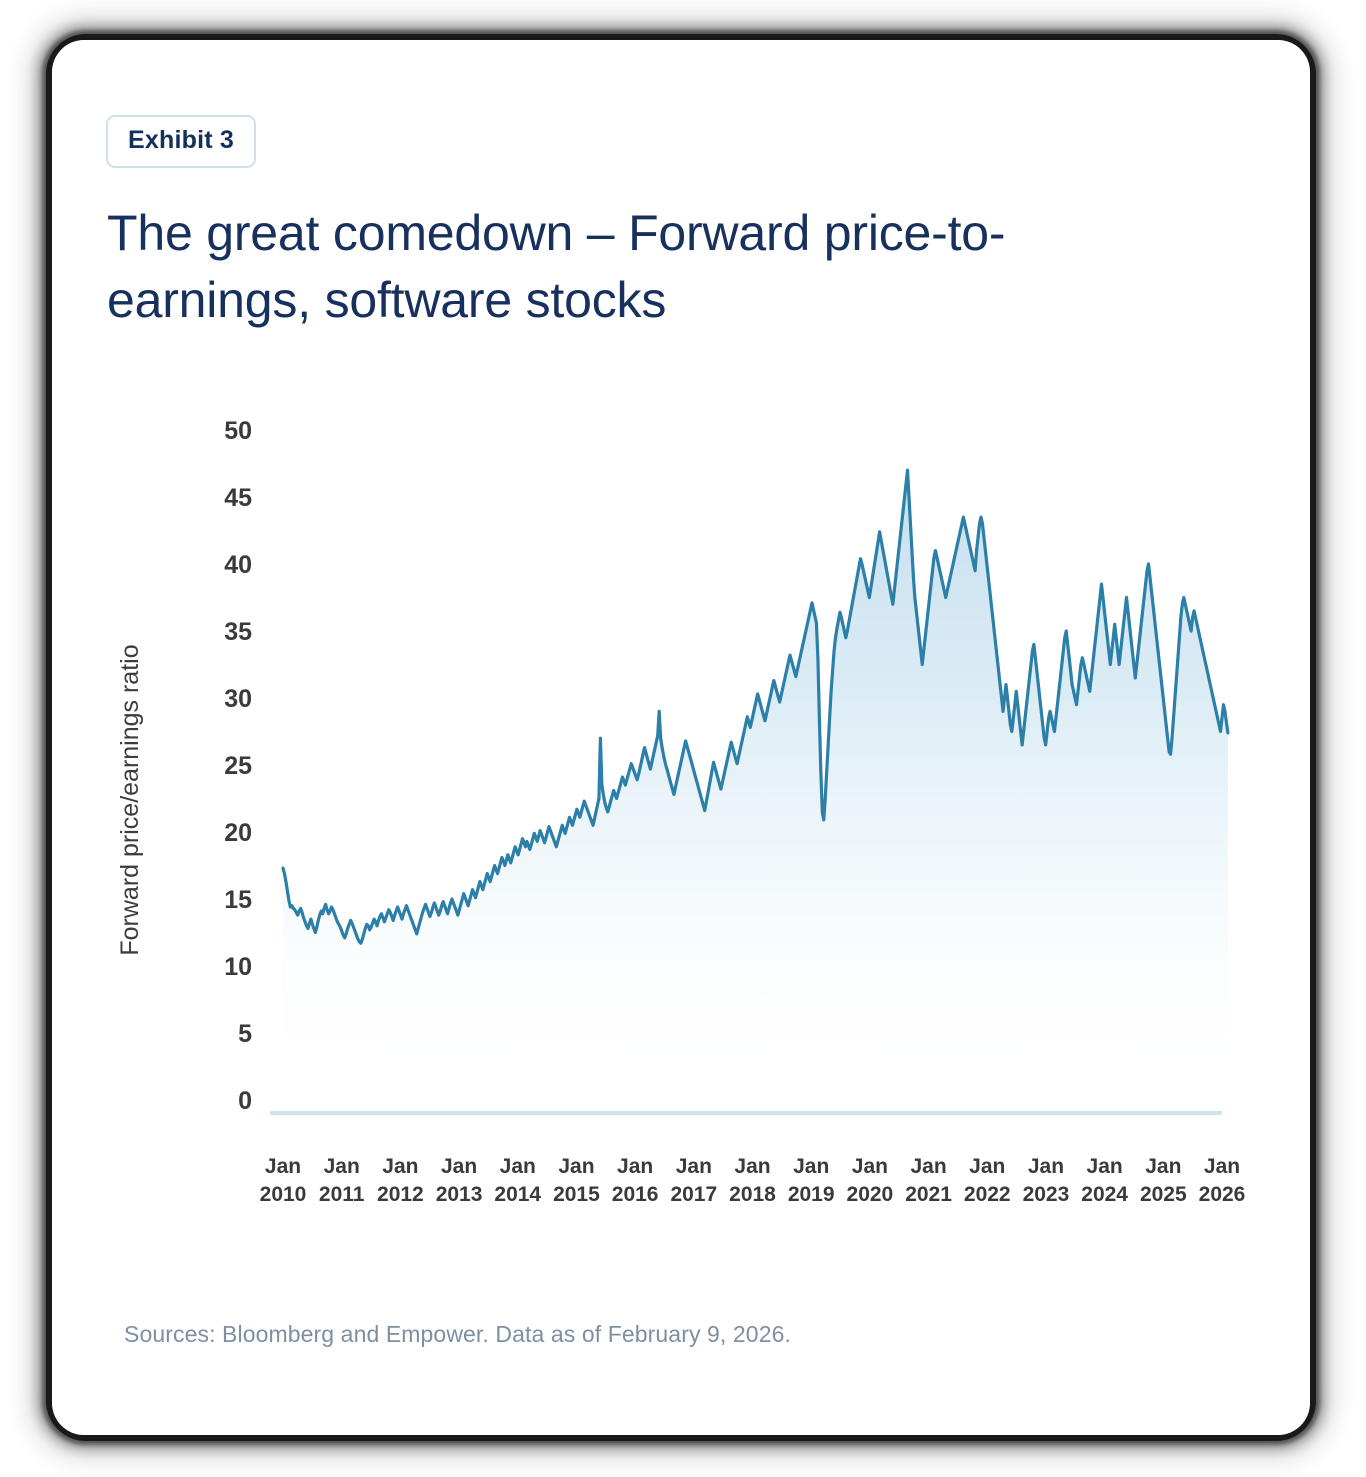 This screenshot has height=1477, width=1366. What do you see at coordinates (238, 565) in the screenshot?
I see `y-tick-40: 40` at bounding box center [238, 565].